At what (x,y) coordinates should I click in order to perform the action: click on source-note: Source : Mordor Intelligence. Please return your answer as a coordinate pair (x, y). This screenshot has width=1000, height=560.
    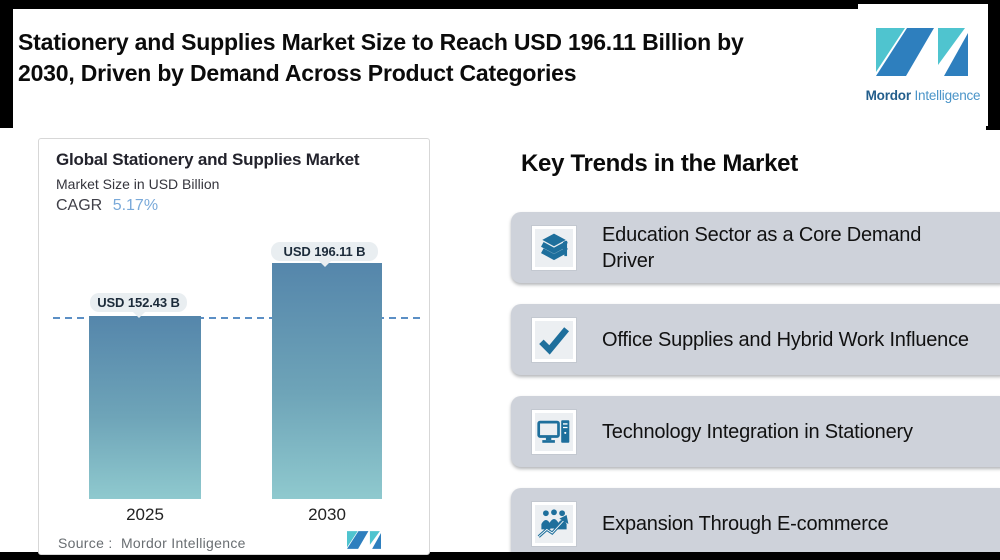
    Looking at the image, I should click on (152, 543).